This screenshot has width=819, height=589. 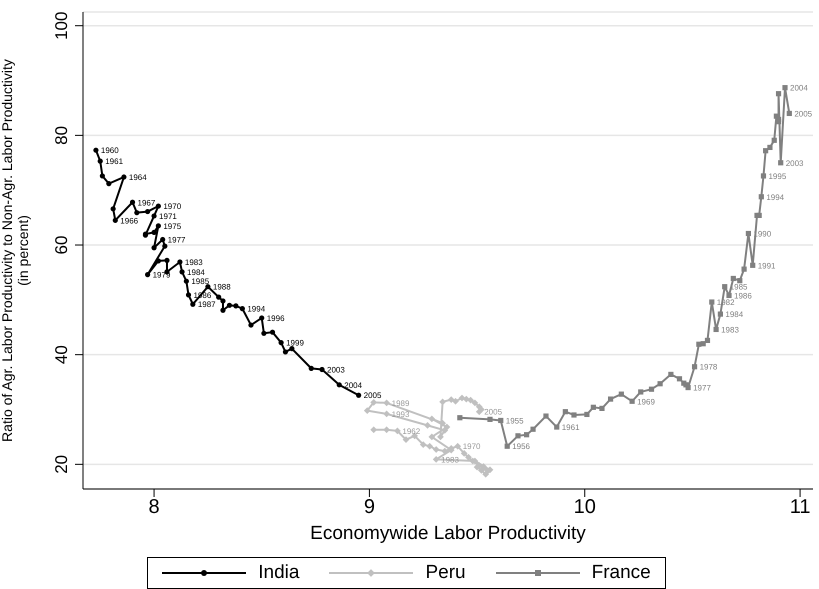 I want to click on annotation: 1960, so click(x=110, y=151).